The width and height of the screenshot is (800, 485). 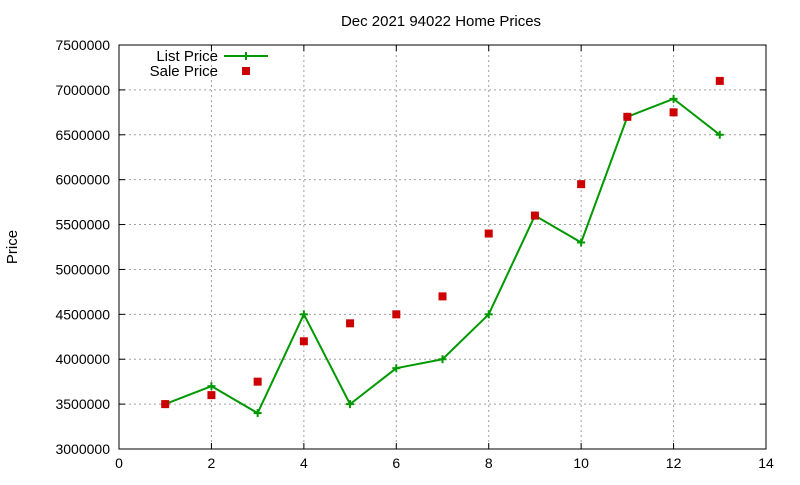 I want to click on y-tick-label: 4000000, so click(x=82, y=359).